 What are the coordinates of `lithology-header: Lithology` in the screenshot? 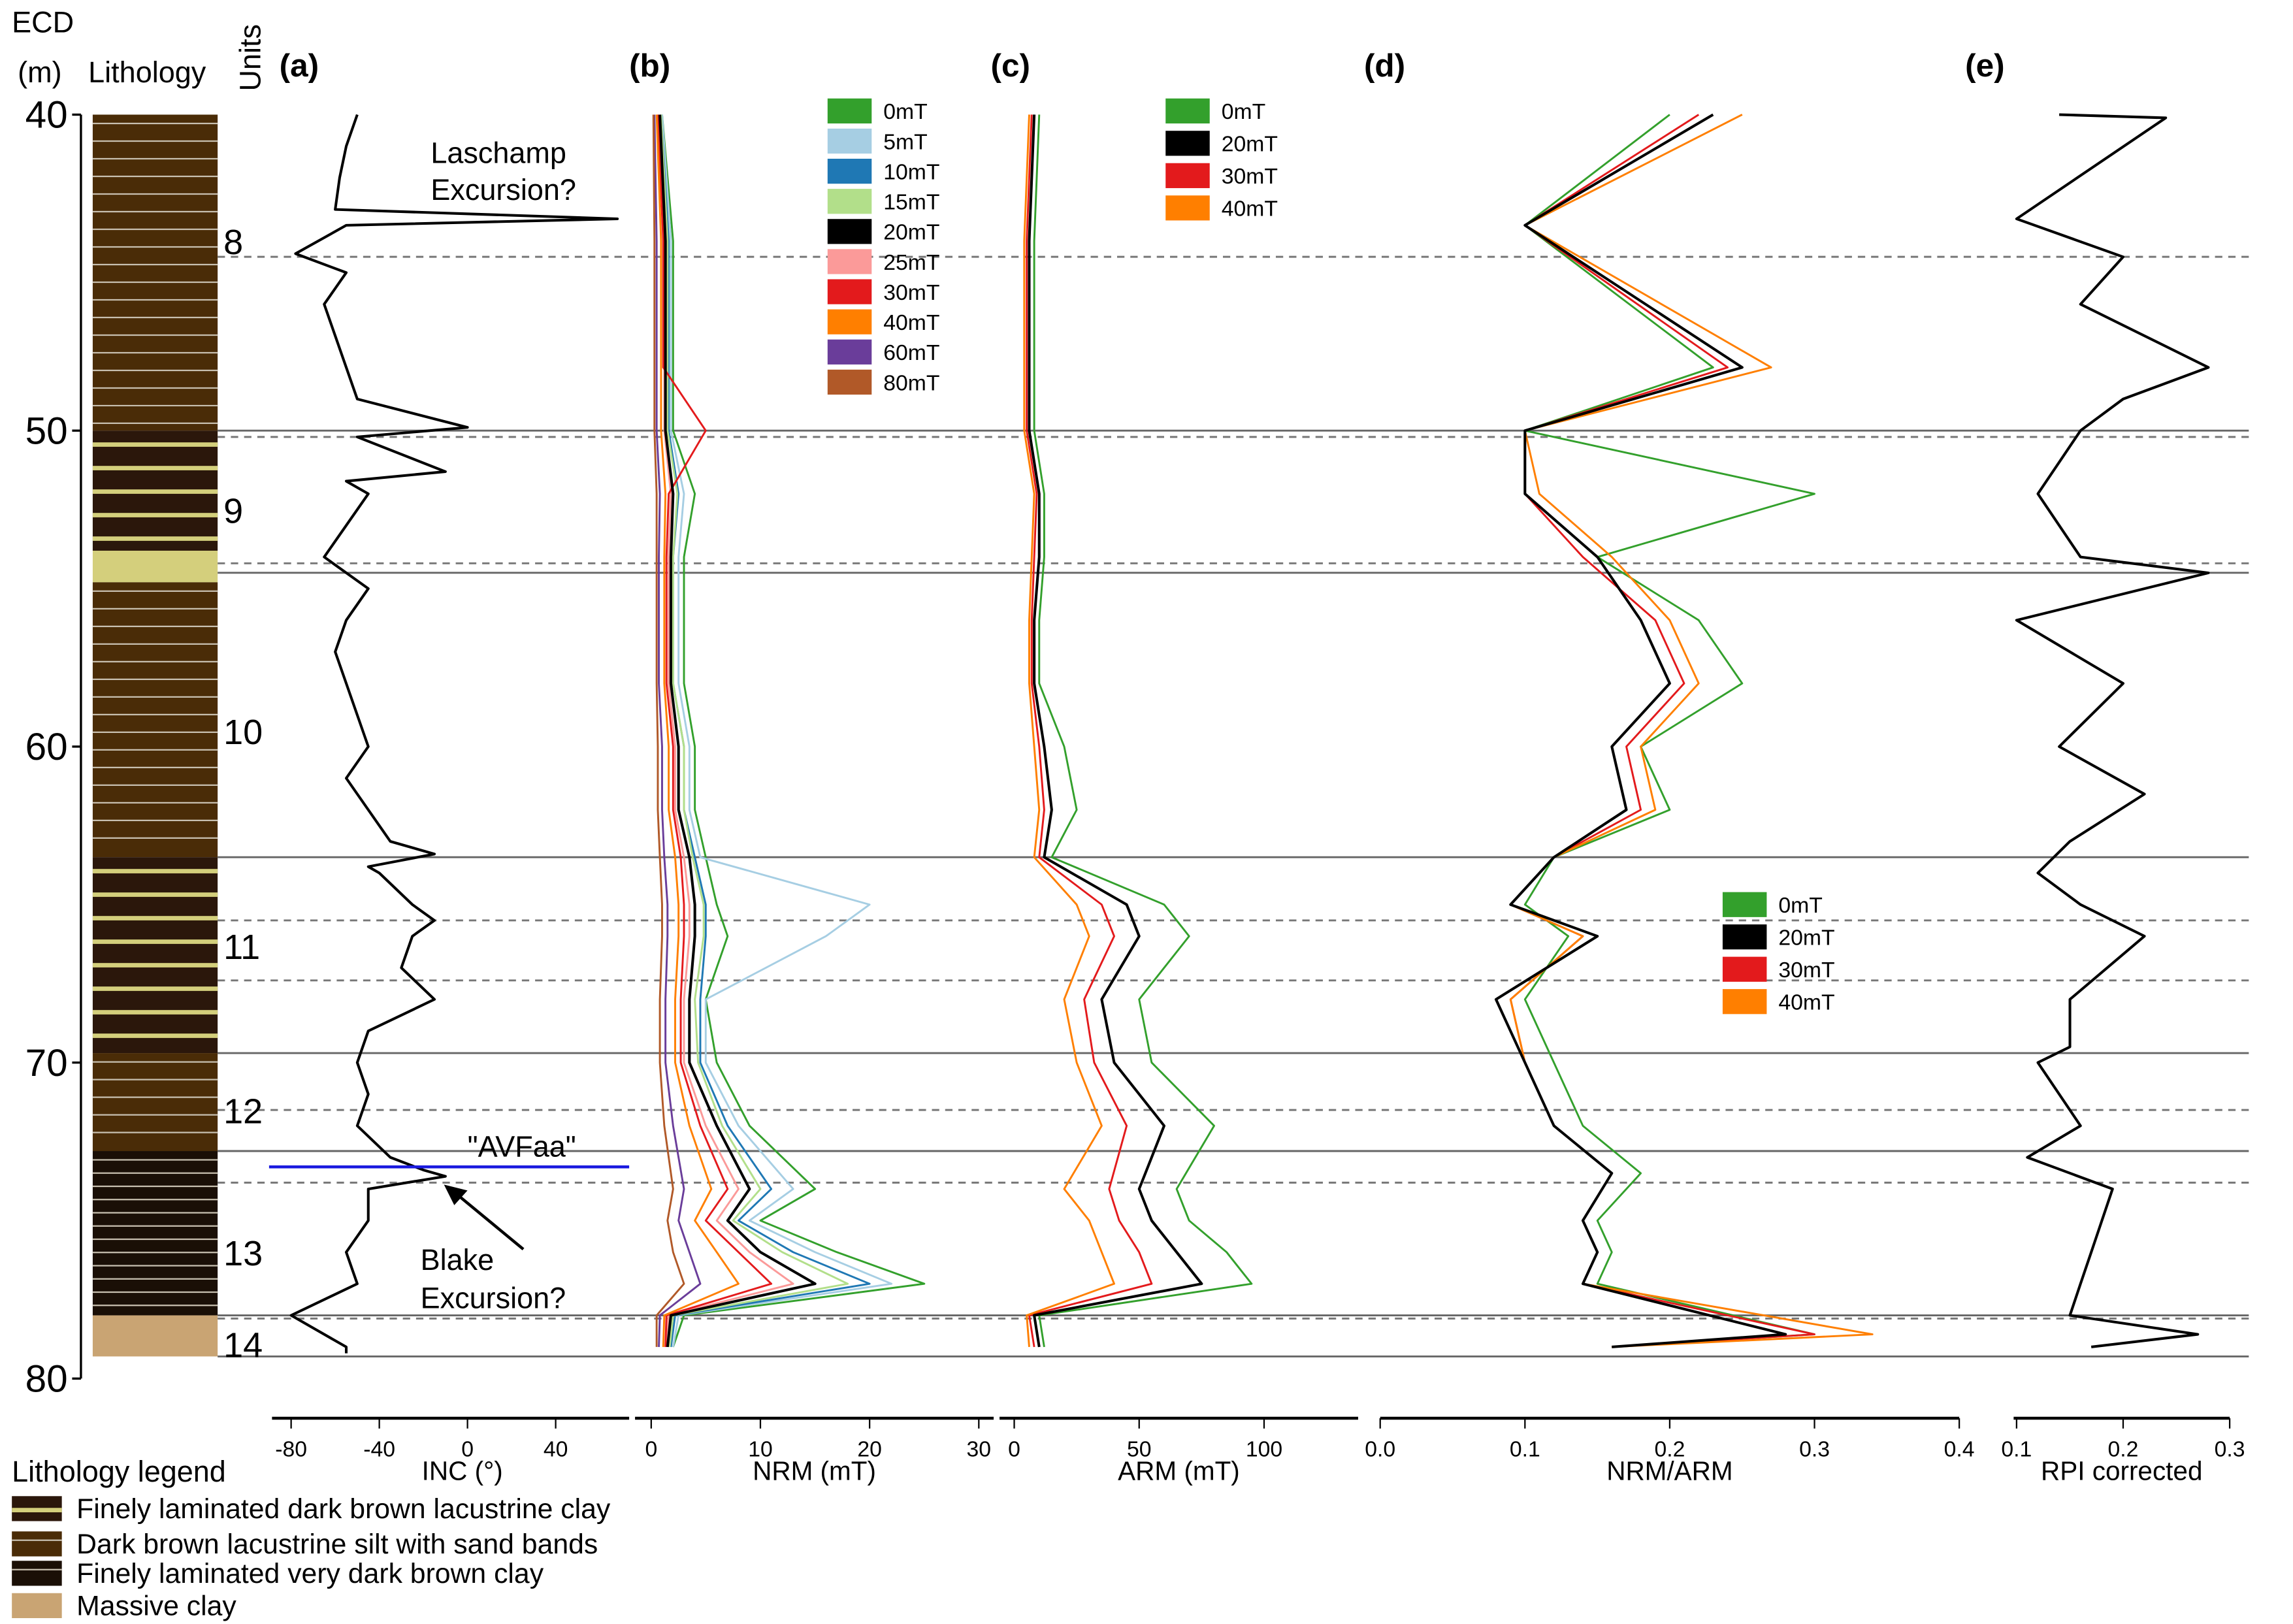 It's located at (147, 72).